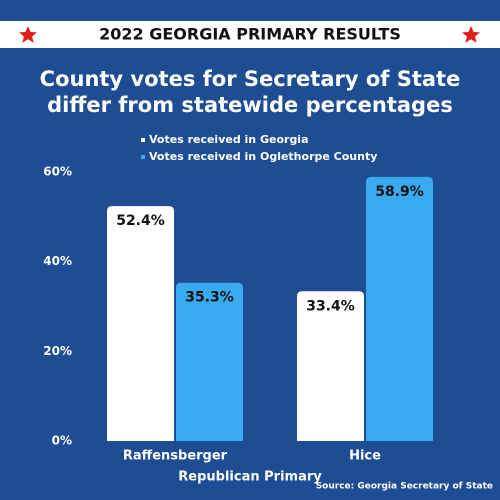  Describe the element at coordinates (250, 105) in the screenshot. I see `chart-title: differ from statewide percentages` at that location.